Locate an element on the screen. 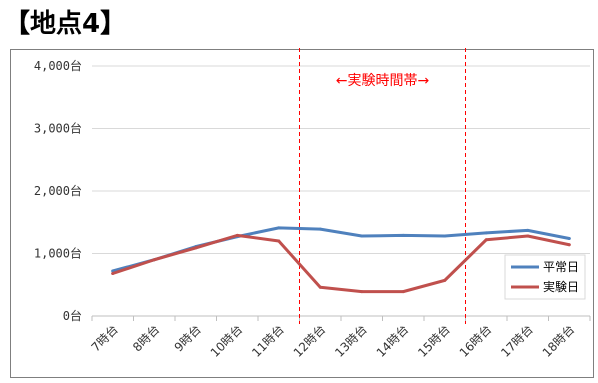 Image resolution: width=598 pixels, height=383 pixels. experiment-period-annotation: ←実験時間帯→ is located at coordinates (383, 81).